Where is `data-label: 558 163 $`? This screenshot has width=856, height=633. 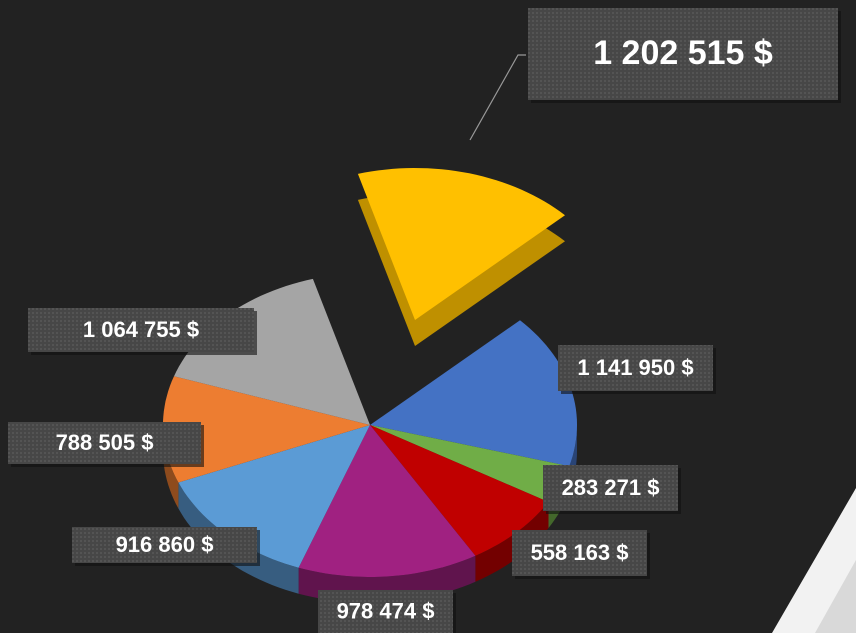 data-label: 558 163 $ is located at coordinates (580, 552).